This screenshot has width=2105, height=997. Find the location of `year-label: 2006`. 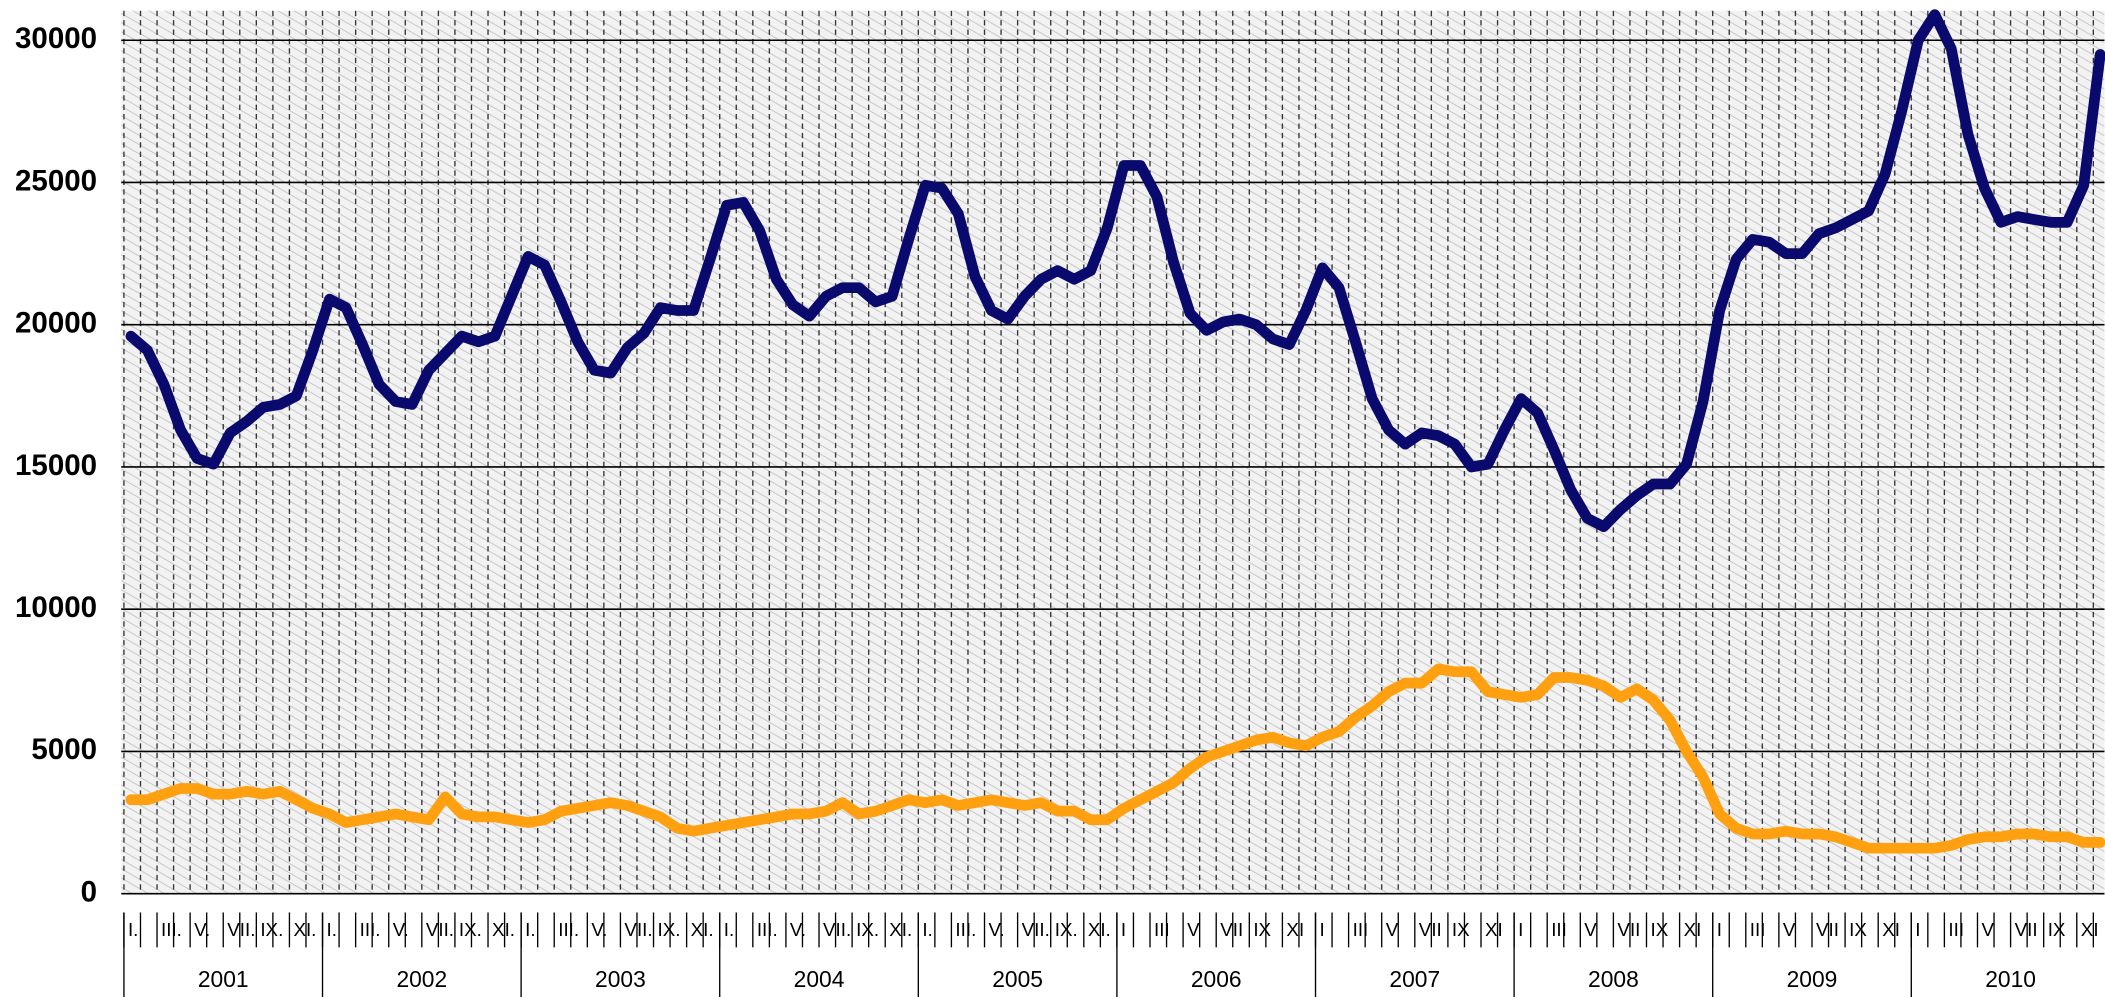

year-label: 2006 is located at coordinates (1216, 979).